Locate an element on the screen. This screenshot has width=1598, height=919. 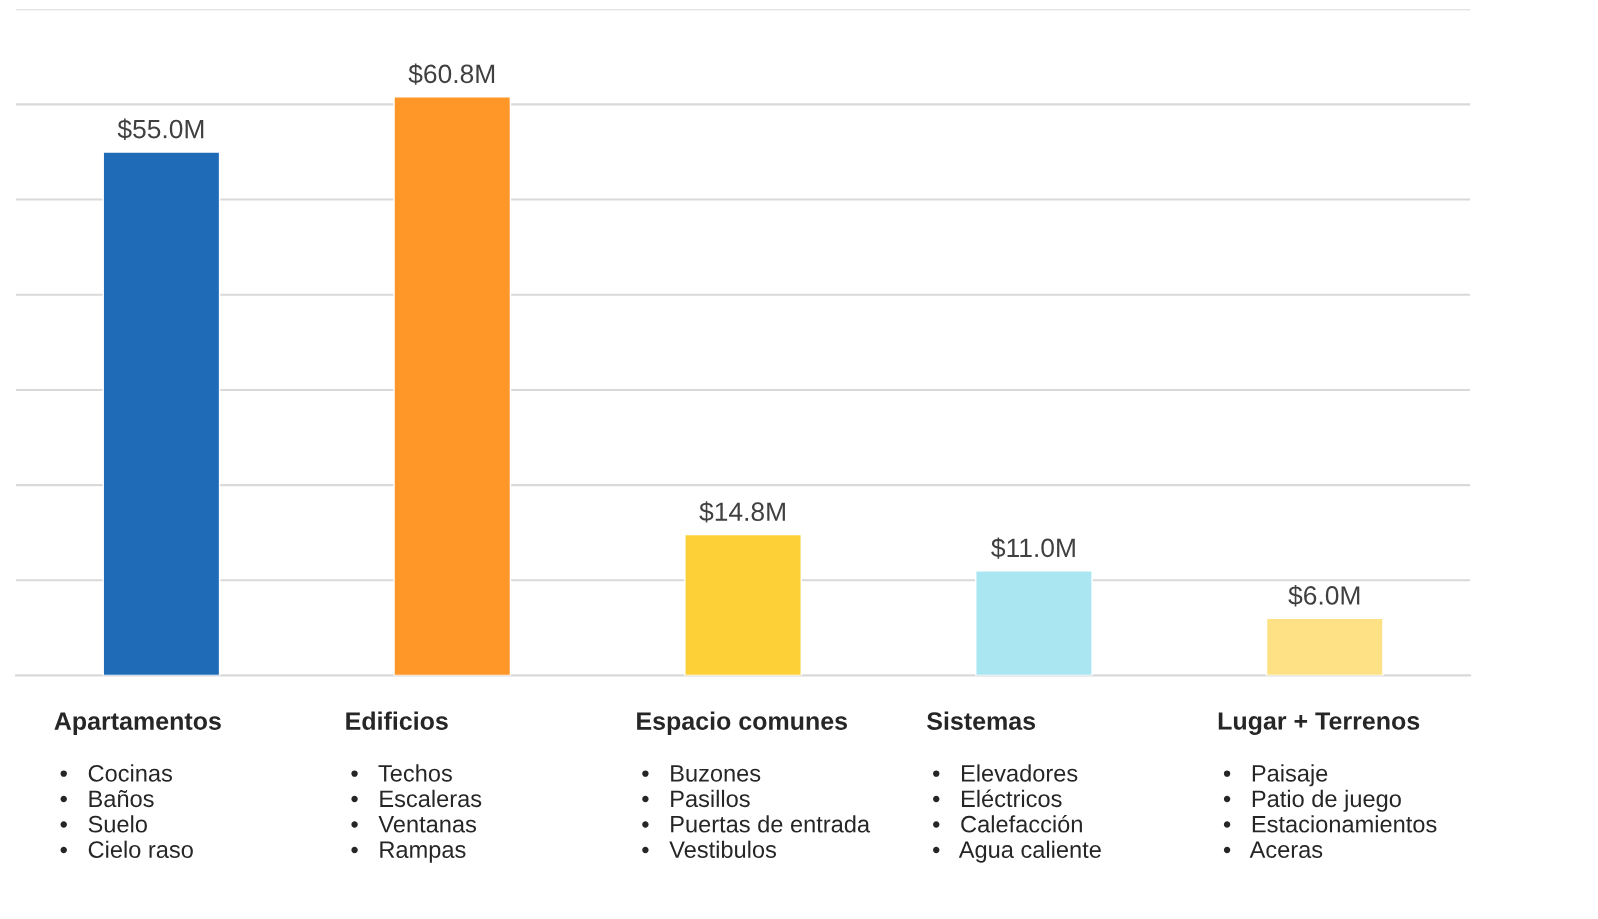
data-label: $11.0M is located at coordinates (1033, 548).